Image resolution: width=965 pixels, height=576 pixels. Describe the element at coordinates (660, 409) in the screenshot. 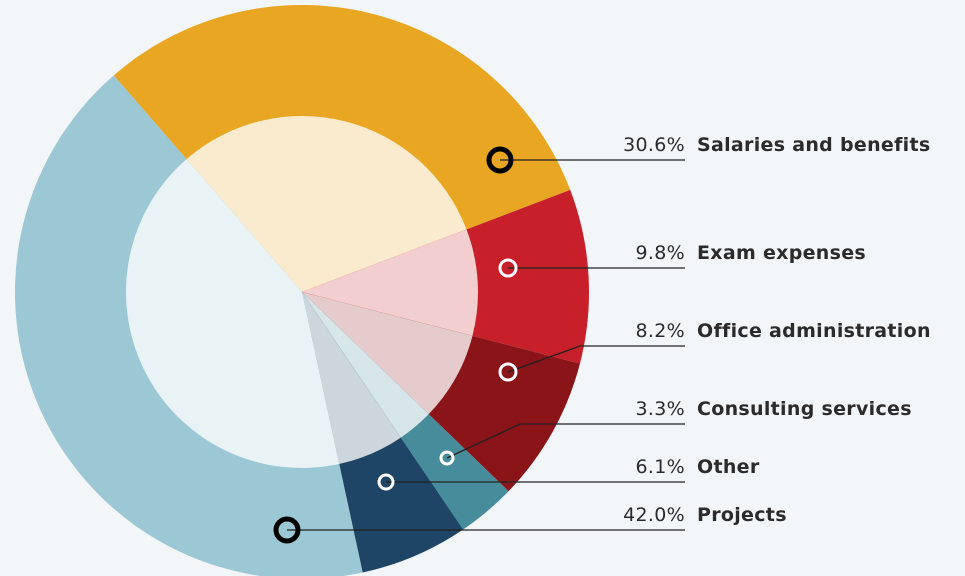

I see `percent-label: 3.3%` at that location.